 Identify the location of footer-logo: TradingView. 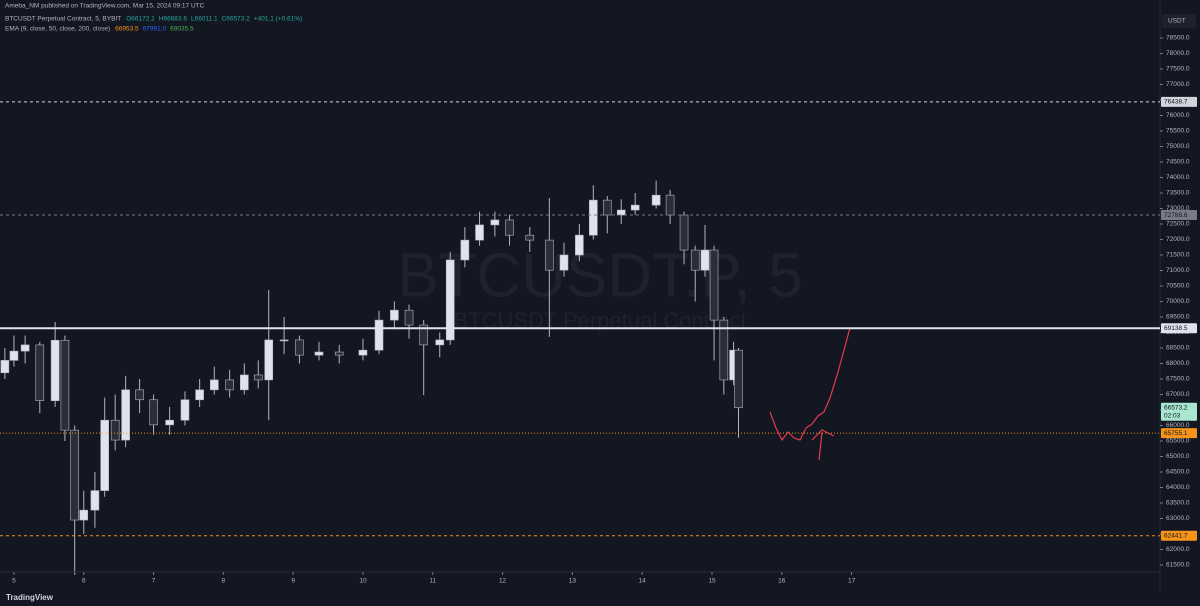
(30, 597).